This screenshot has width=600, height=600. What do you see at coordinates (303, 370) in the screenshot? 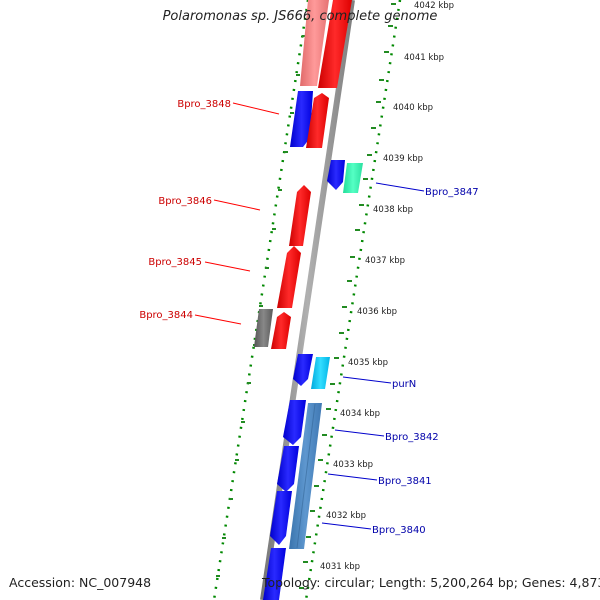
I see `gene-purN-reverse` at bounding box center [303, 370].